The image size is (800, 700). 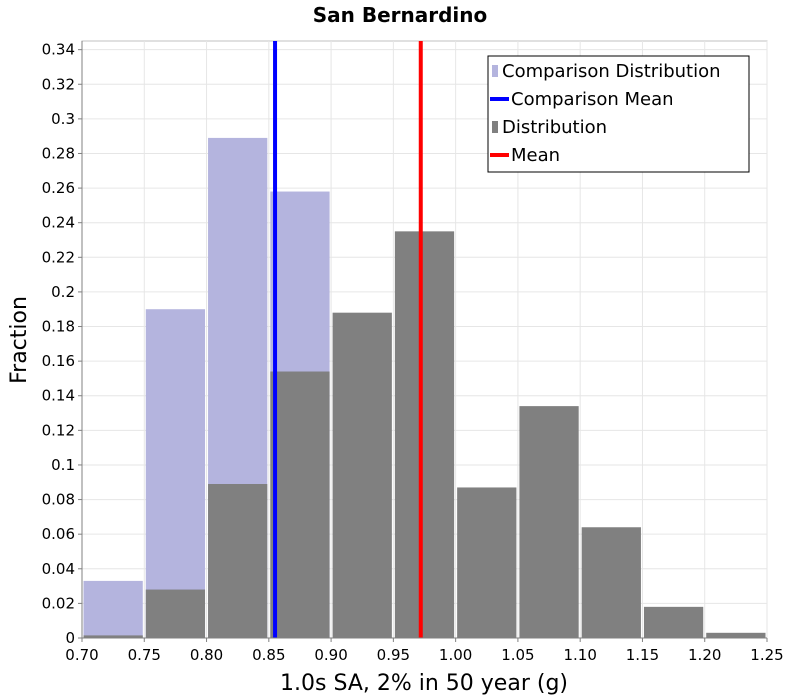 What do you see at coordinates (330, 655) in the screenshot?
I see `x-tick-label: 0.90` at bounding box center [330, 655].